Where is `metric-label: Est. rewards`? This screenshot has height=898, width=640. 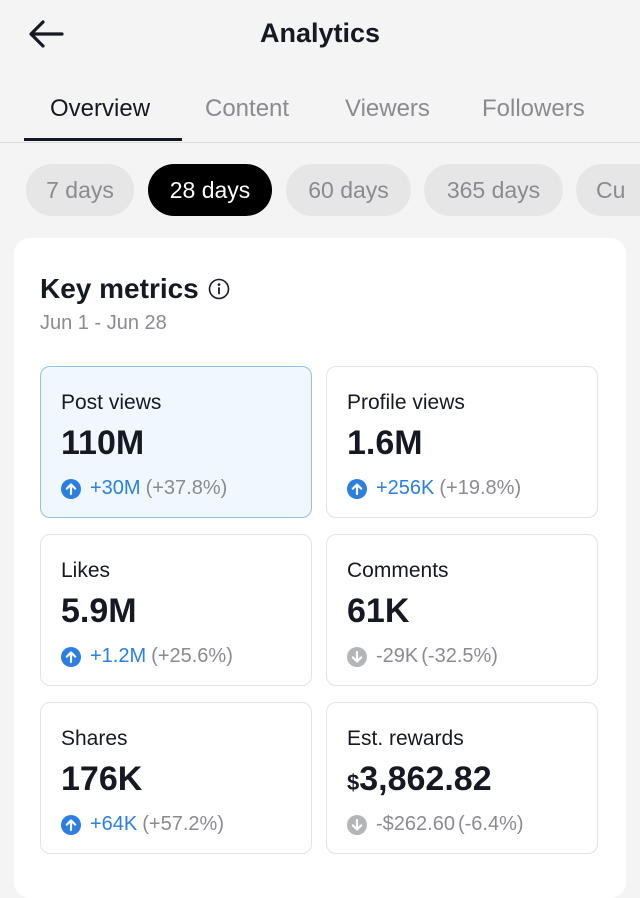
metric-label: Est. rewards is located at coordinates (405, 738).